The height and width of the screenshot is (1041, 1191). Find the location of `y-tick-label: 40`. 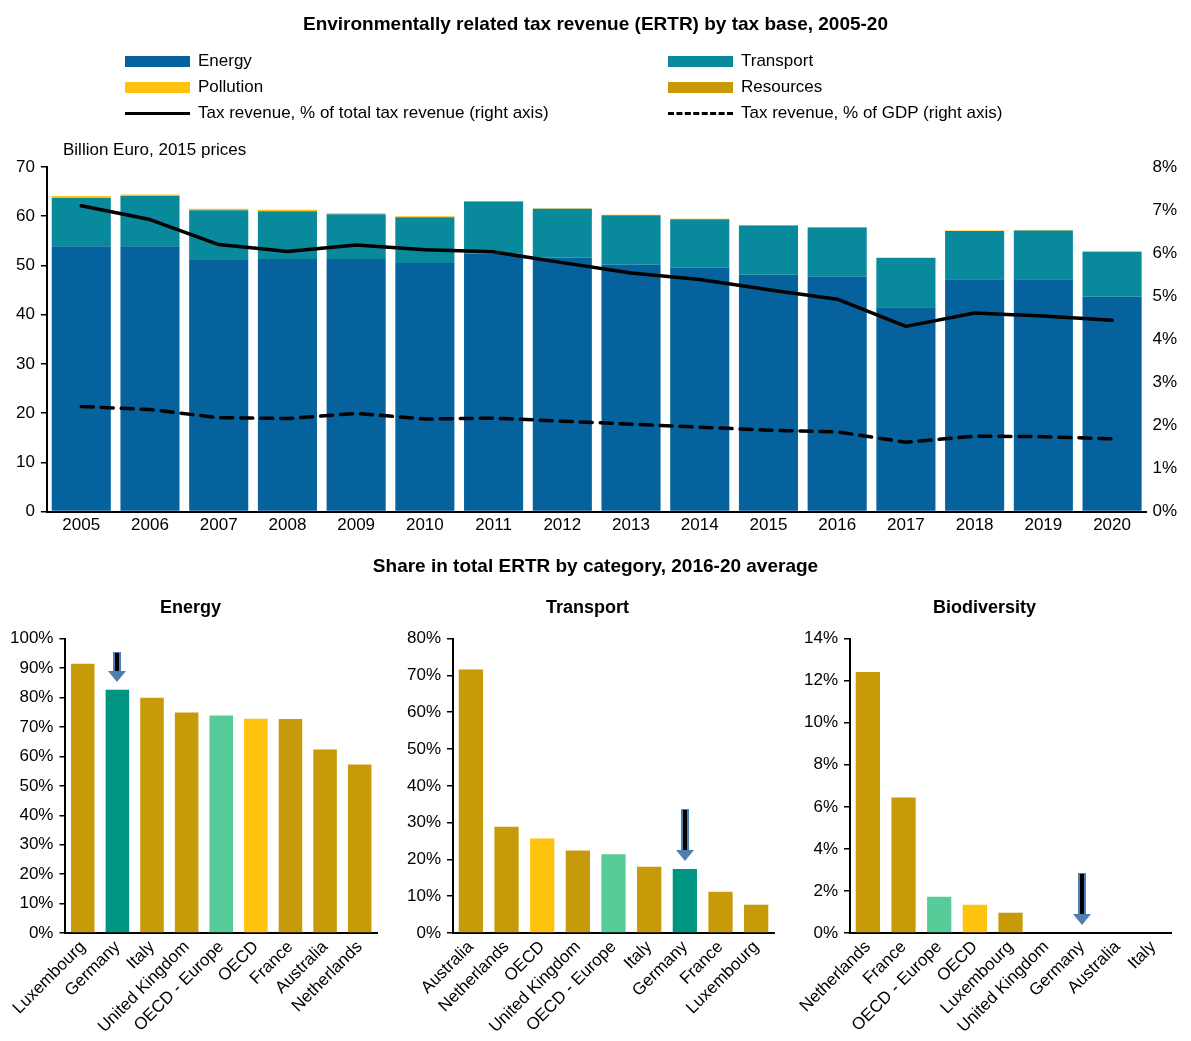

y-tick-label: 40 is located at coordinates (25, 314).